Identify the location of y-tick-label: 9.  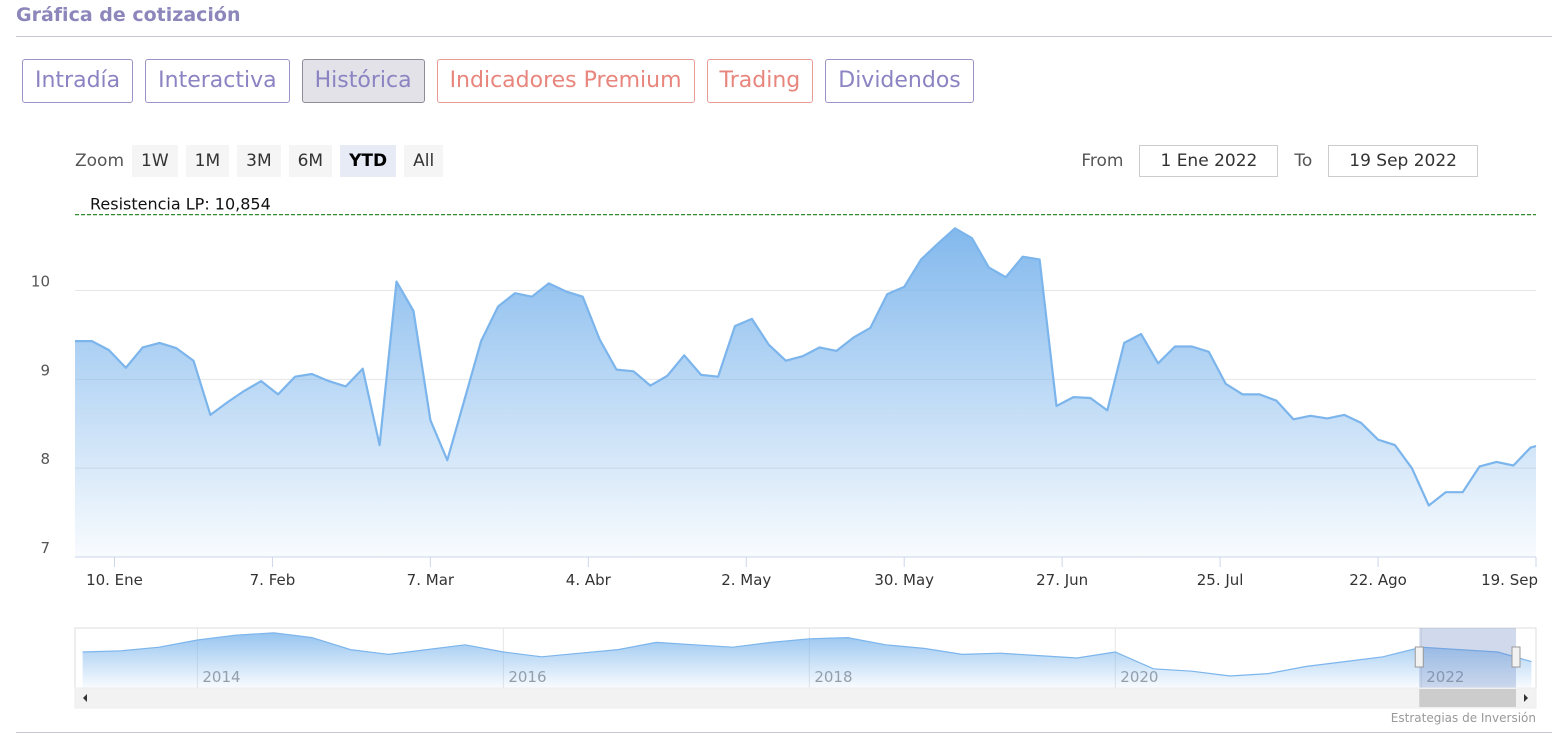
(45, 370).